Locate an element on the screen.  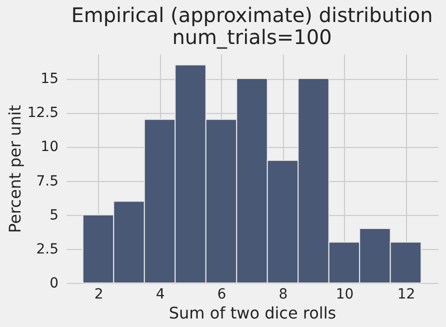
x-tick-label: 12 is located at coordinates (406, 294).